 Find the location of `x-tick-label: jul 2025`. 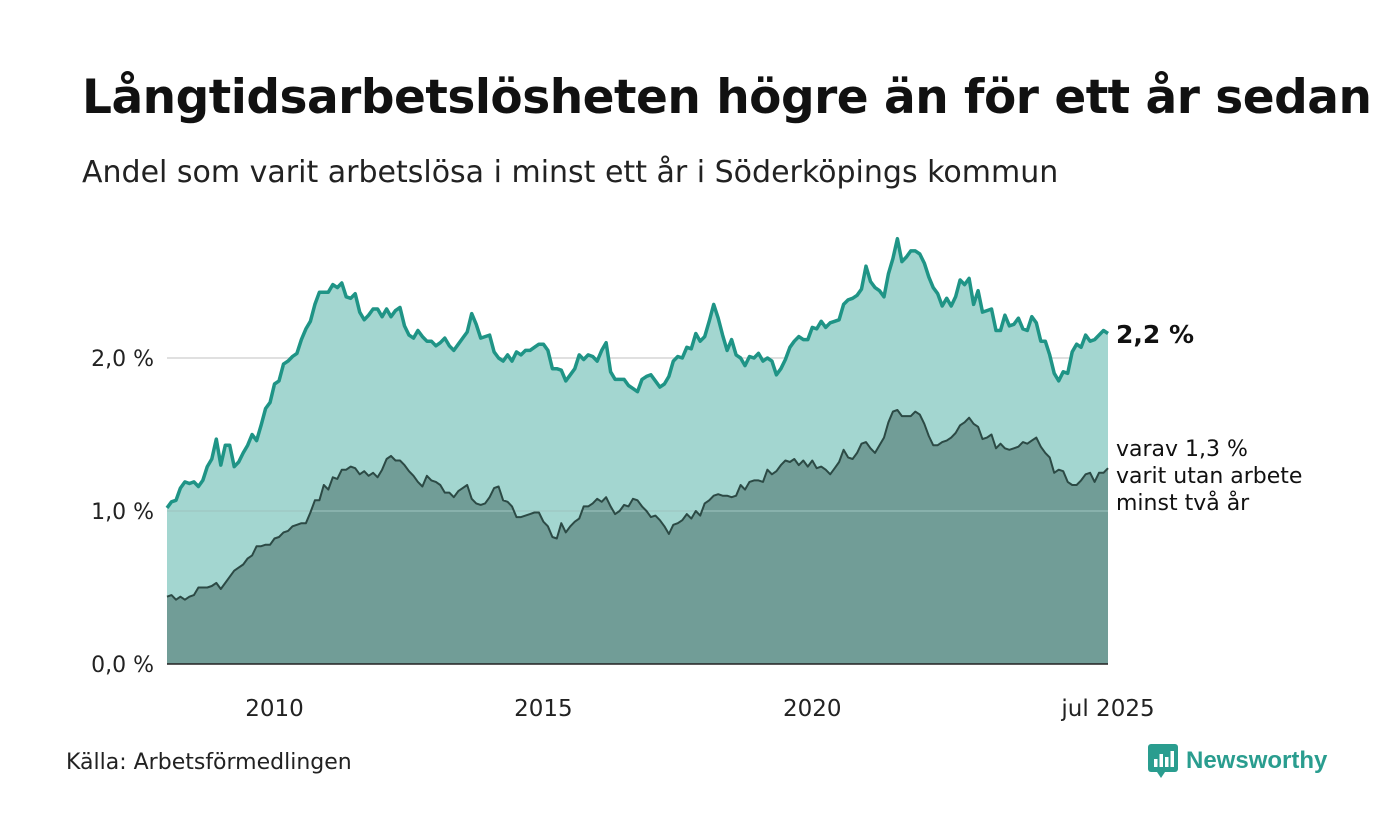

x-tick-label: jul 2025 is located at coordinates (1107, 709).